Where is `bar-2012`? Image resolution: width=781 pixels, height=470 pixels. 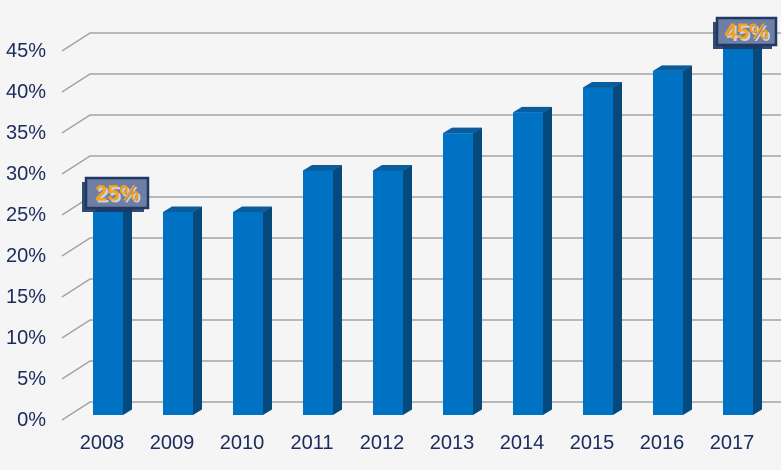
bar-2012 is located at coordinates (392, 290).